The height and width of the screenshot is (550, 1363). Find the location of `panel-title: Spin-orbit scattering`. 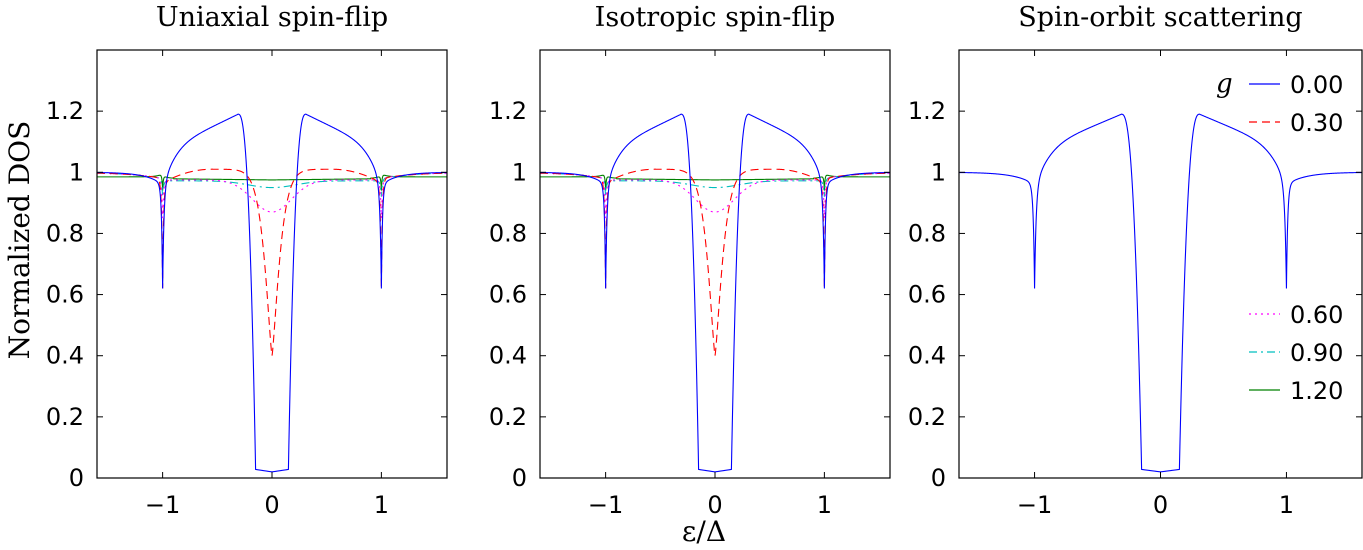

panel-title: Spin-orbit scattering is located at coordinates (1160, 17).